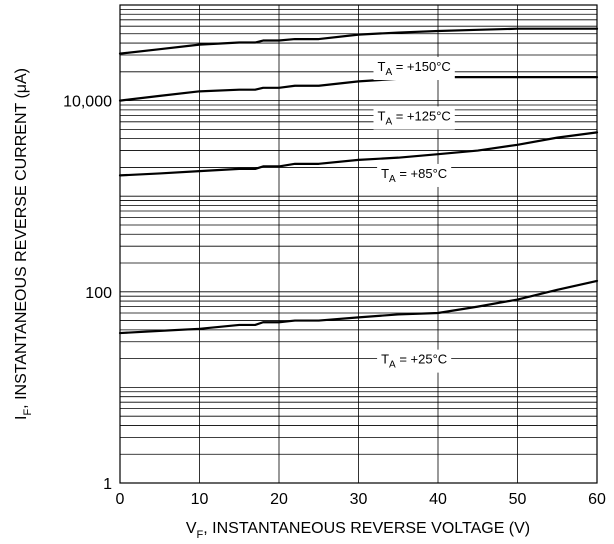 The image size is (614, 544). I want to click on x-tick-label: 50, so click(518, 499).